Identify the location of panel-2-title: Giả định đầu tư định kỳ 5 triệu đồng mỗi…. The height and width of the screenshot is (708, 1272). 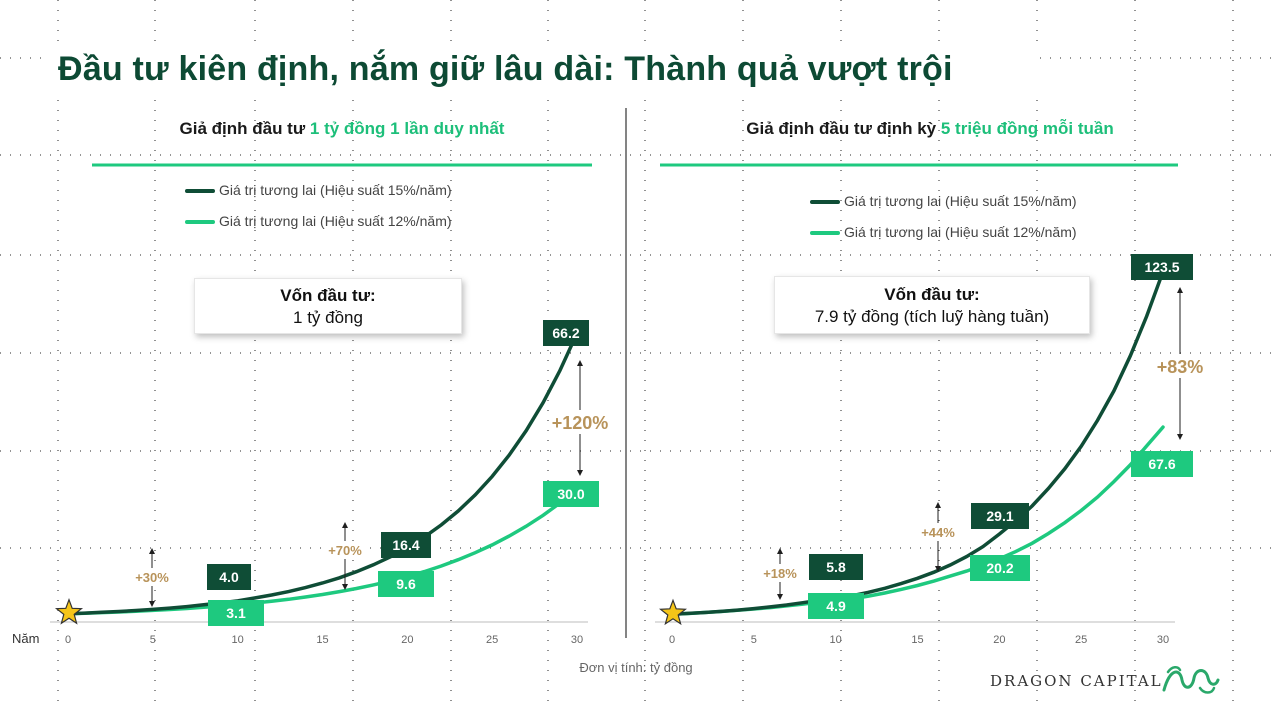
(930, 129).